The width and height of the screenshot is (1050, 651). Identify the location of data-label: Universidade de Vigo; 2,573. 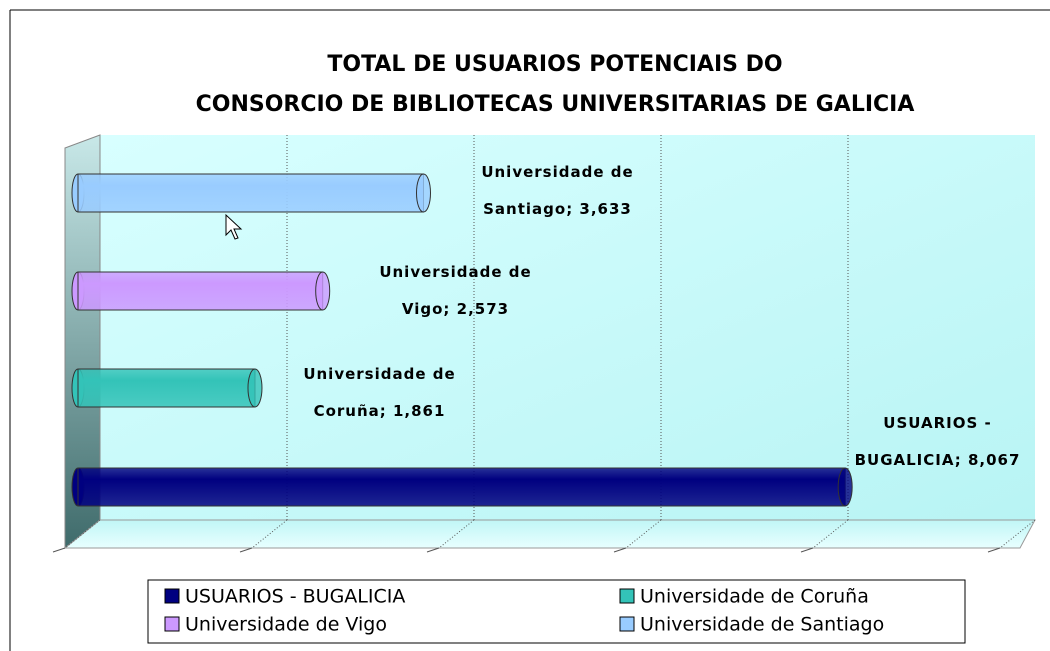
(455, 290).